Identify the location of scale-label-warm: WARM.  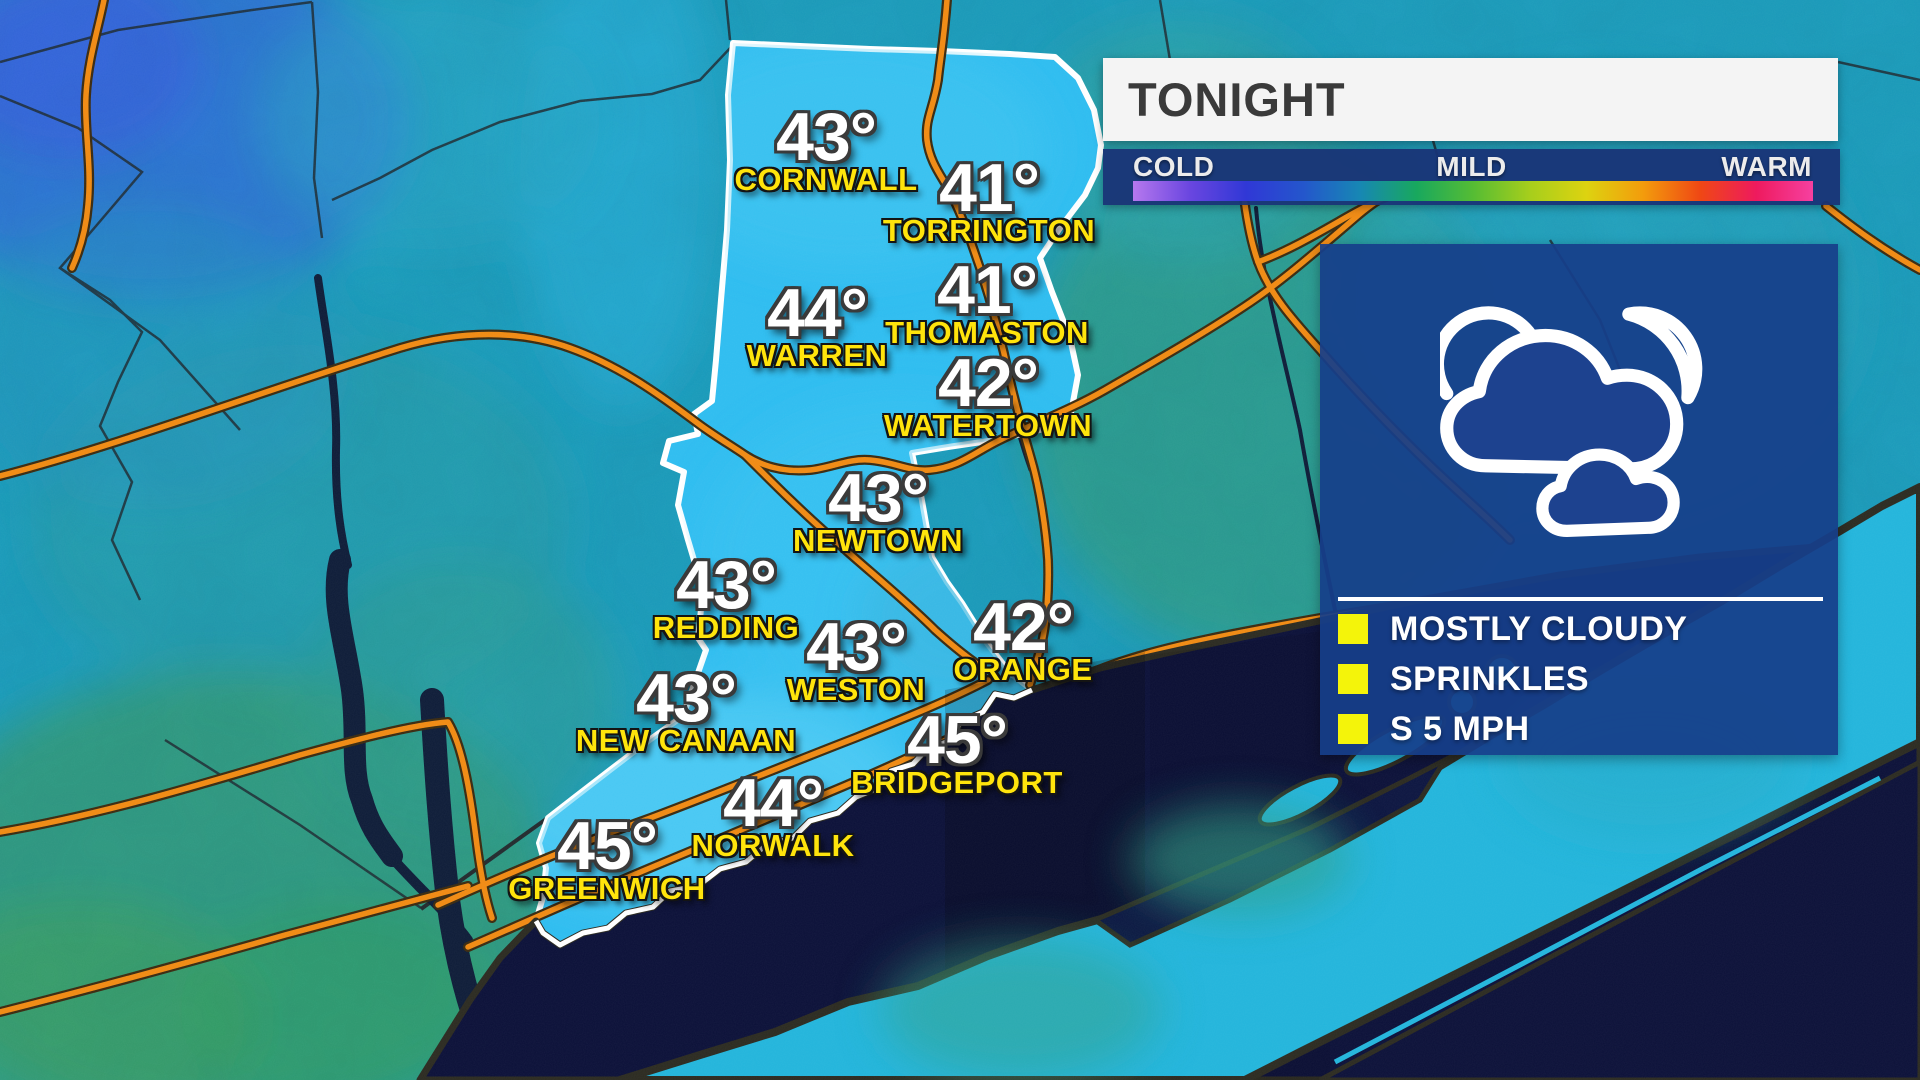
(1766, 166).